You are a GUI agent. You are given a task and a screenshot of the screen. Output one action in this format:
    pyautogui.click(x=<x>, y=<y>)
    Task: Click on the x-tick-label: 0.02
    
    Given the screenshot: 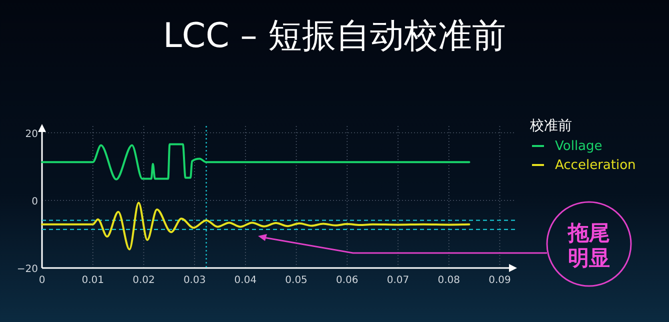 What is the action you would take?
    pyautogui.click(x=143, y=280)
    